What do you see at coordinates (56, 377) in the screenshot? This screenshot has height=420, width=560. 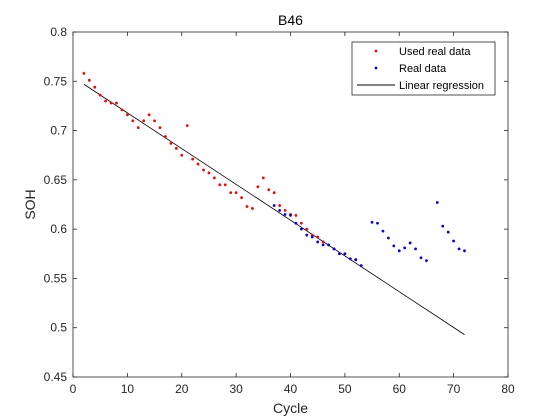 I see `y-tick-label: 0.45` at bounding box center [56, 377].